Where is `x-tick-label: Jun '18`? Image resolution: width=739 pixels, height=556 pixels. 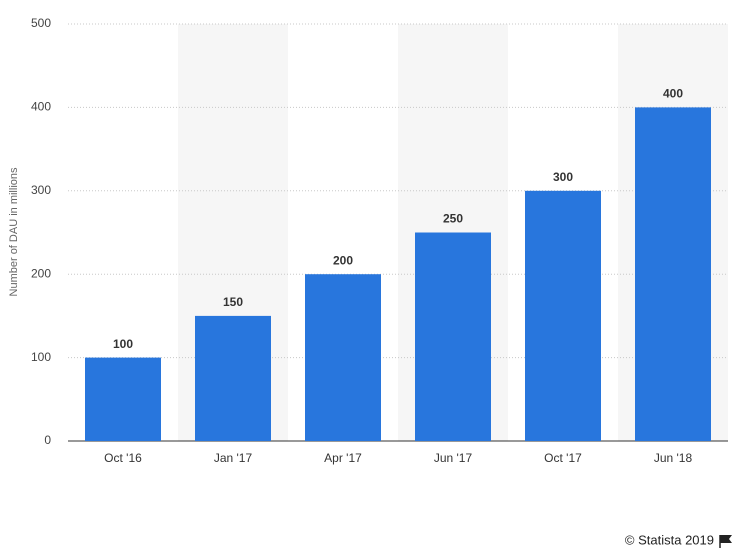
x-tick-label: Jun '18 is located at coordinates (673, 458).